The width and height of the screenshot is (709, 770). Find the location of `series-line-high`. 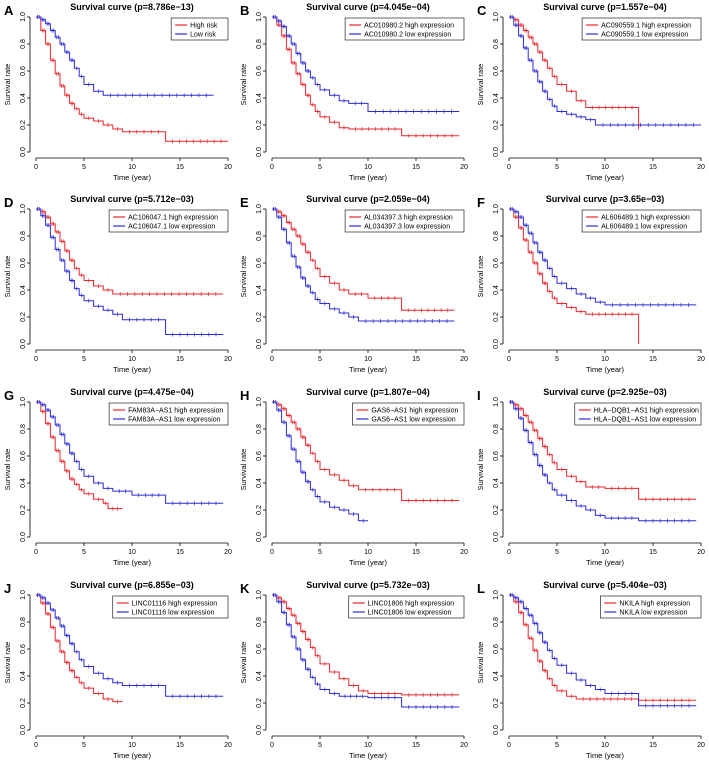

series-line-high is located at coordinates (363, 259).